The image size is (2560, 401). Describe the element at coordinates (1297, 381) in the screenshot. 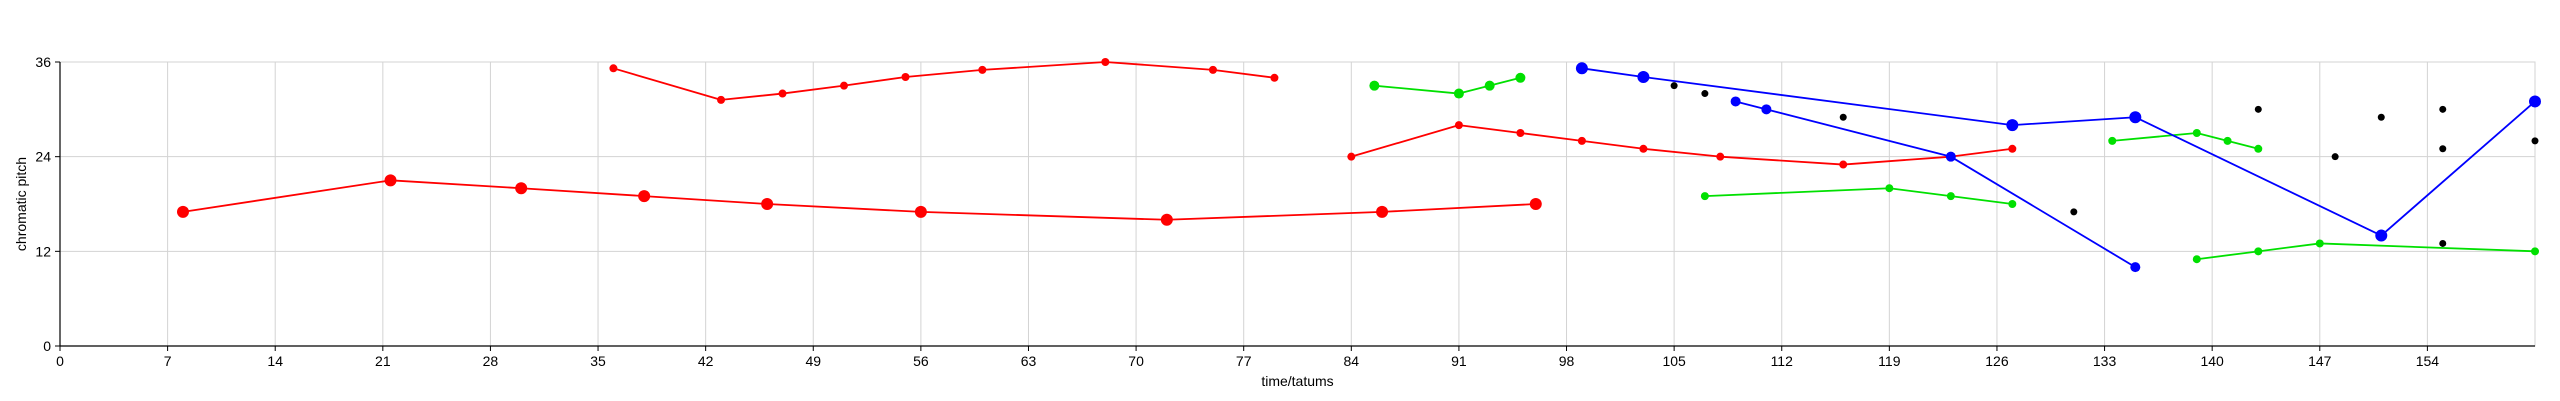

I see `x-axis-label: time/tatums` at that location.